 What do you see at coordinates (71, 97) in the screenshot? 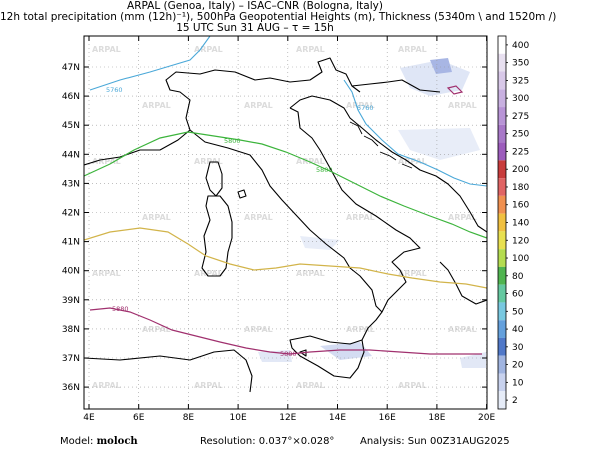
I see `lat-tick-label: 46N` at bounding box center [71, 97].